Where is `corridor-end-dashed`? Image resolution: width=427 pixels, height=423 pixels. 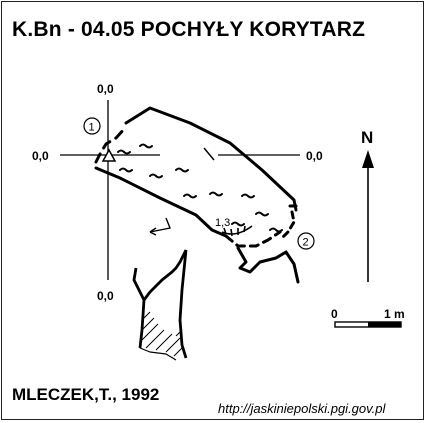
corridor-end-dashed is located at coordinates (288, 225).